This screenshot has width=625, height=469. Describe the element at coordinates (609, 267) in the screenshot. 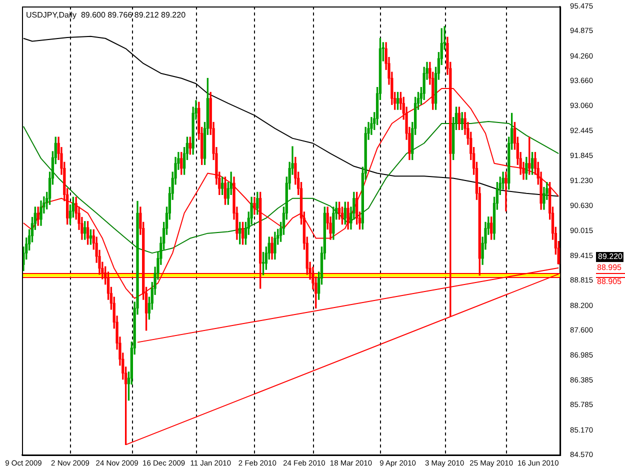

I see `ref-line-label: 88.995` at that location.